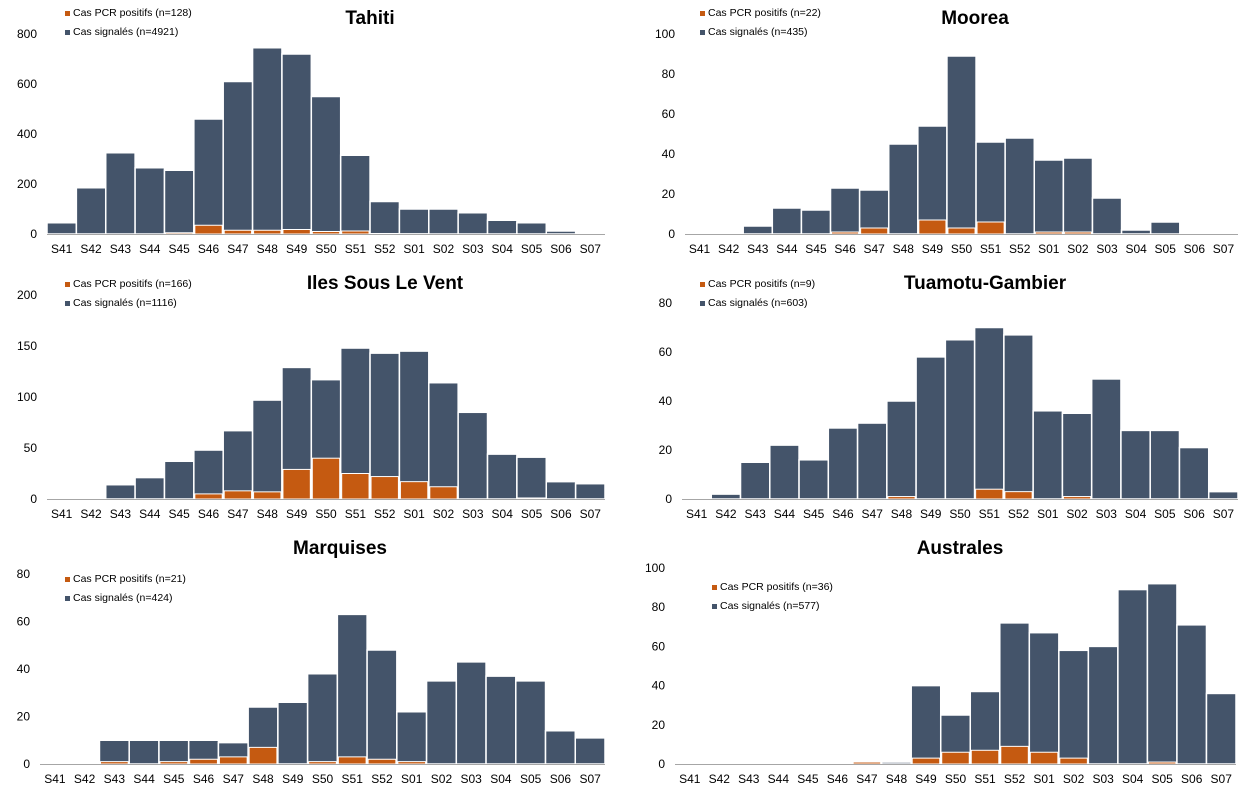 This screenshot has height=787, width=1243. Describe the element at coordinates (666, 401) in the screenshot. I see `y-tick-label: 40` at that location.